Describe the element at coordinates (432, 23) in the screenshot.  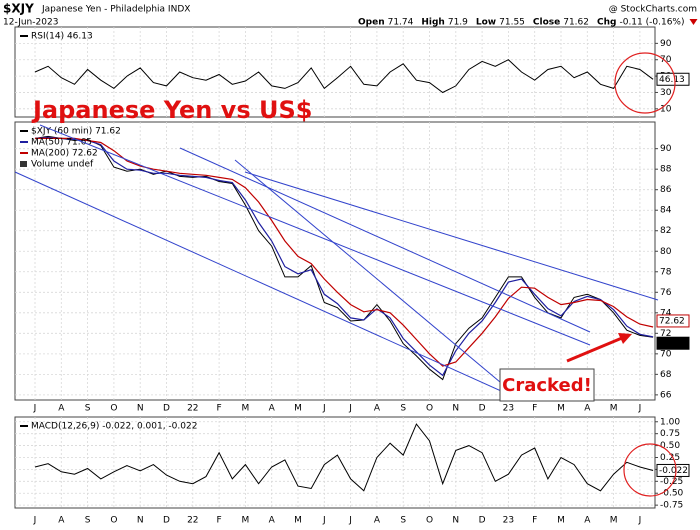
I see `quote-label: High` at that location.